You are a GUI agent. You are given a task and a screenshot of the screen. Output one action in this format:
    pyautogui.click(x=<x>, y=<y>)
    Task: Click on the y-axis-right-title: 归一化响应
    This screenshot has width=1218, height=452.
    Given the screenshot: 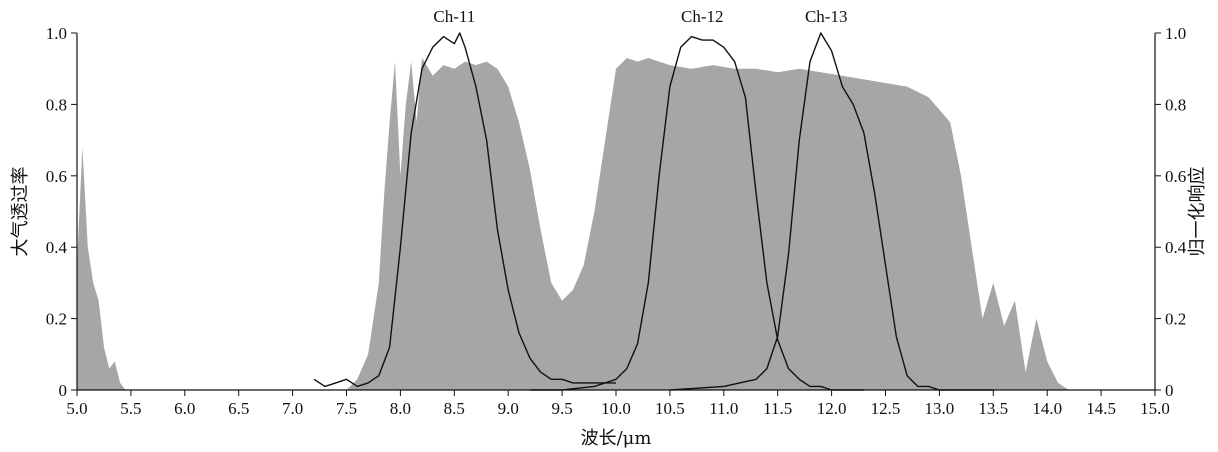 What is the action you would take?
    pyautogui.click(x=1197, y=212)
    